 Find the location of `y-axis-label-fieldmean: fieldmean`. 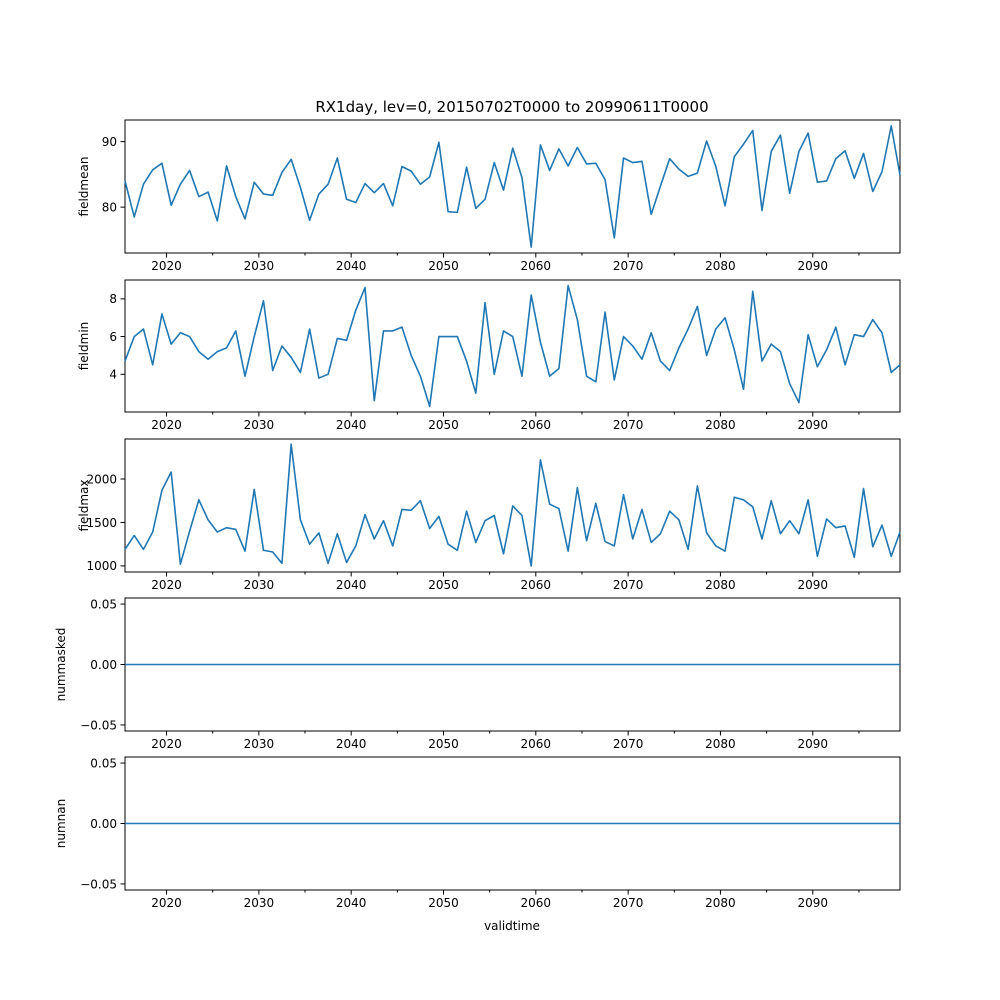

y-axis-label-fieldmean: fieldmean is located at coordinates (84, 187).